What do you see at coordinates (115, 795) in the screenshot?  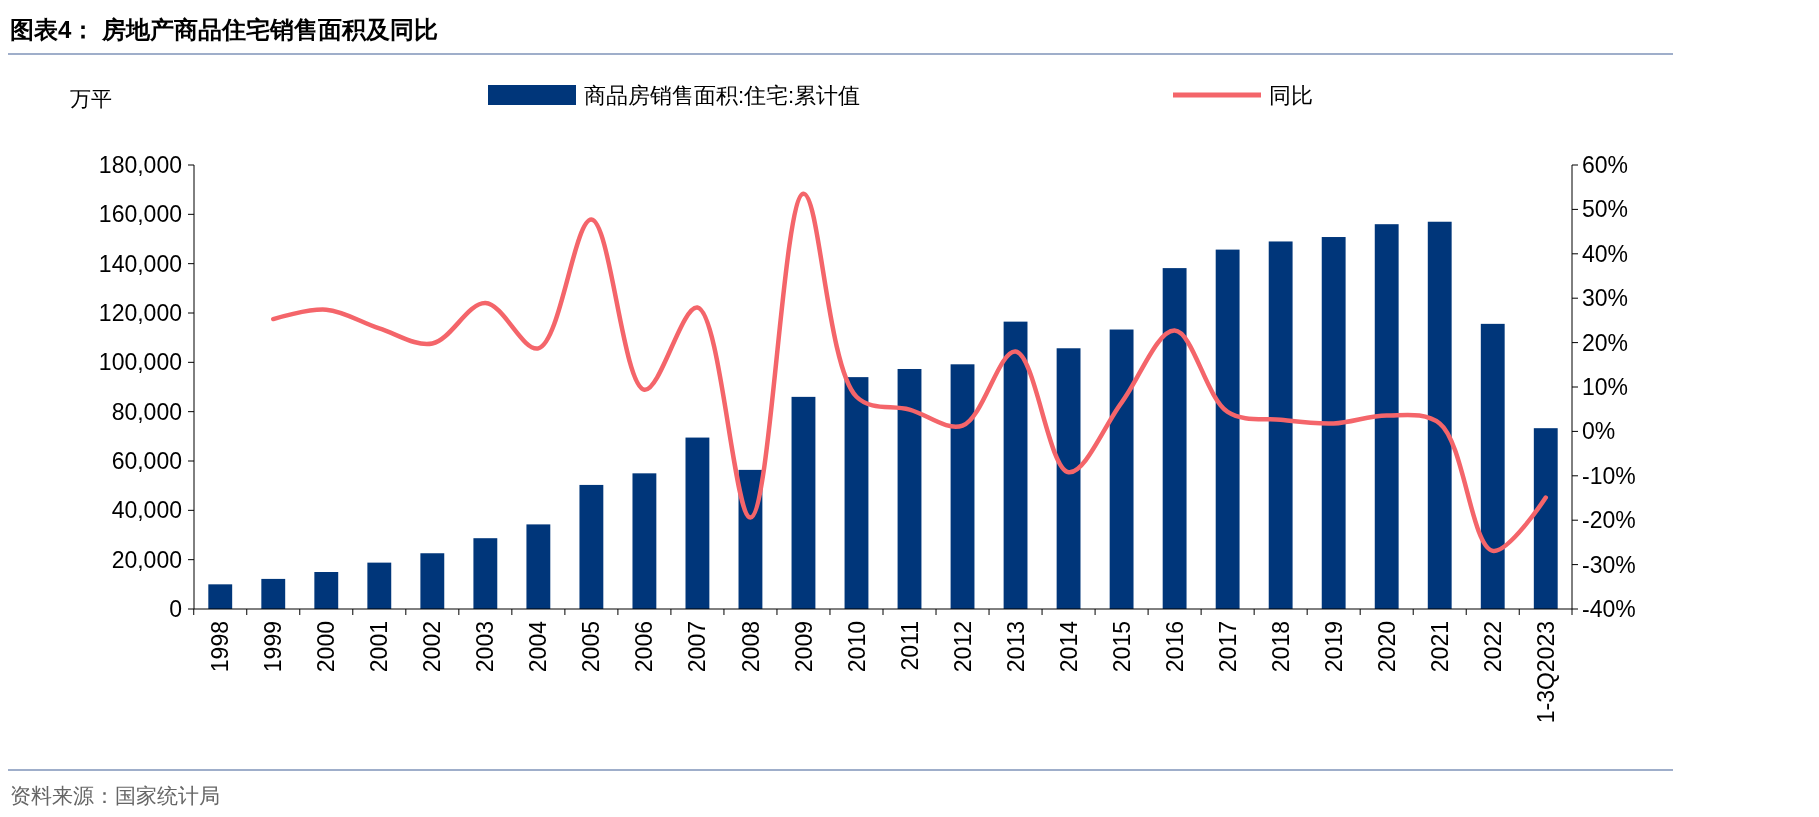 I see `text: 资料来源：国家统计局` at bounding box center [115, 795].